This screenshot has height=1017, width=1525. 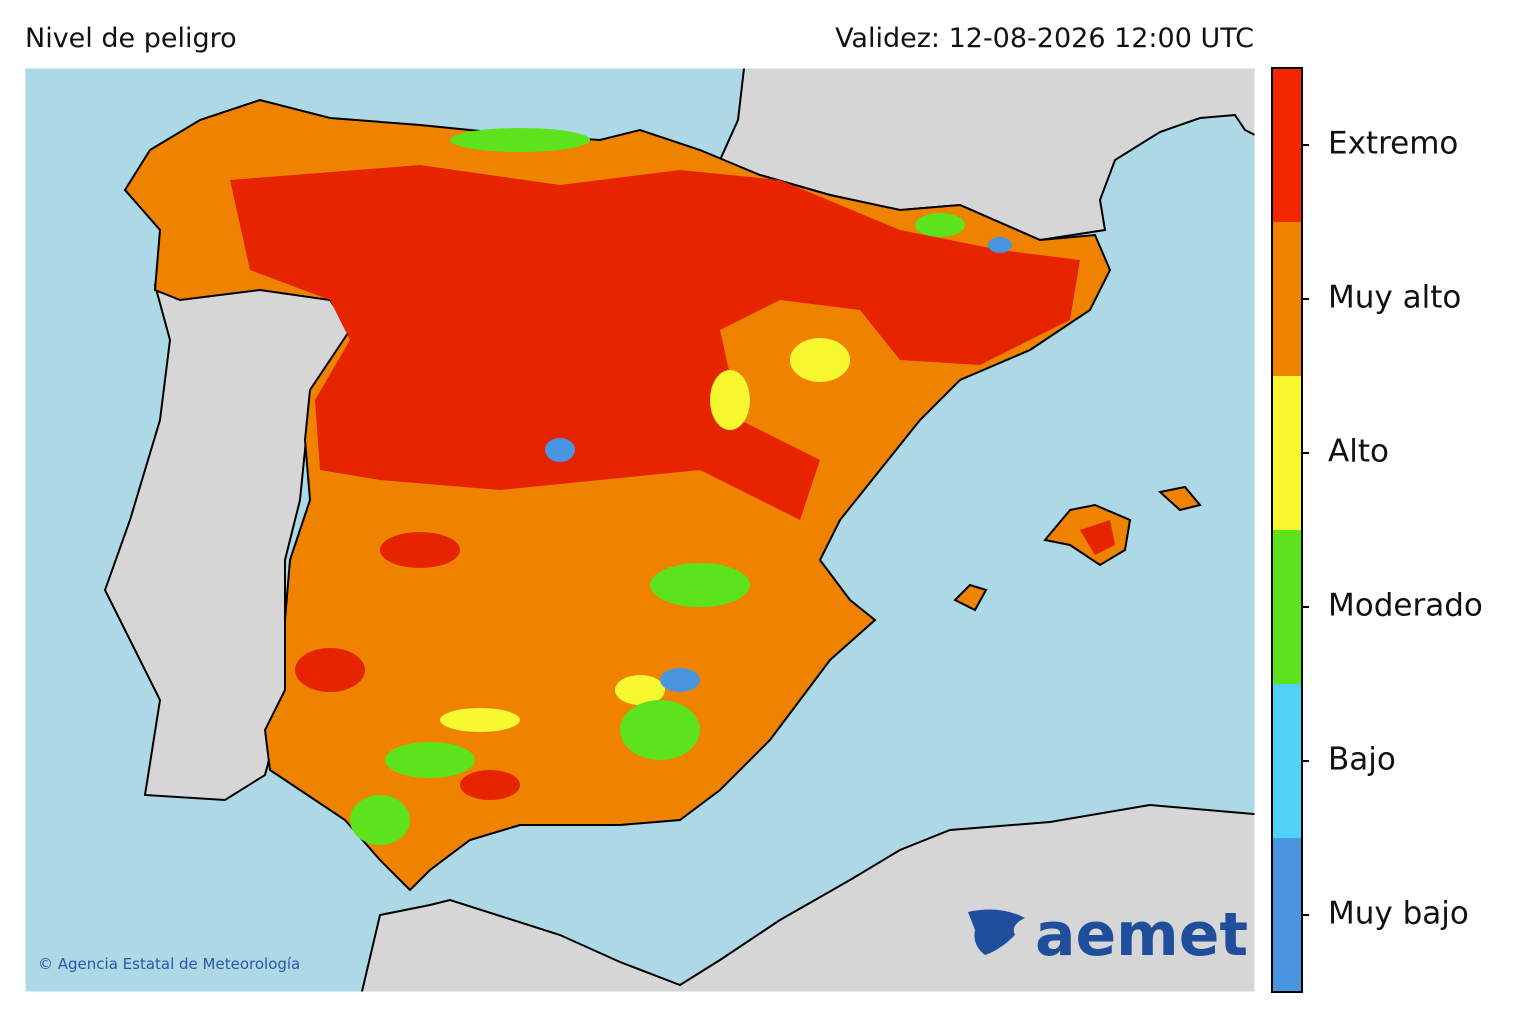 I want to click on mallorca-extreme, so click(x=1097, y=537).